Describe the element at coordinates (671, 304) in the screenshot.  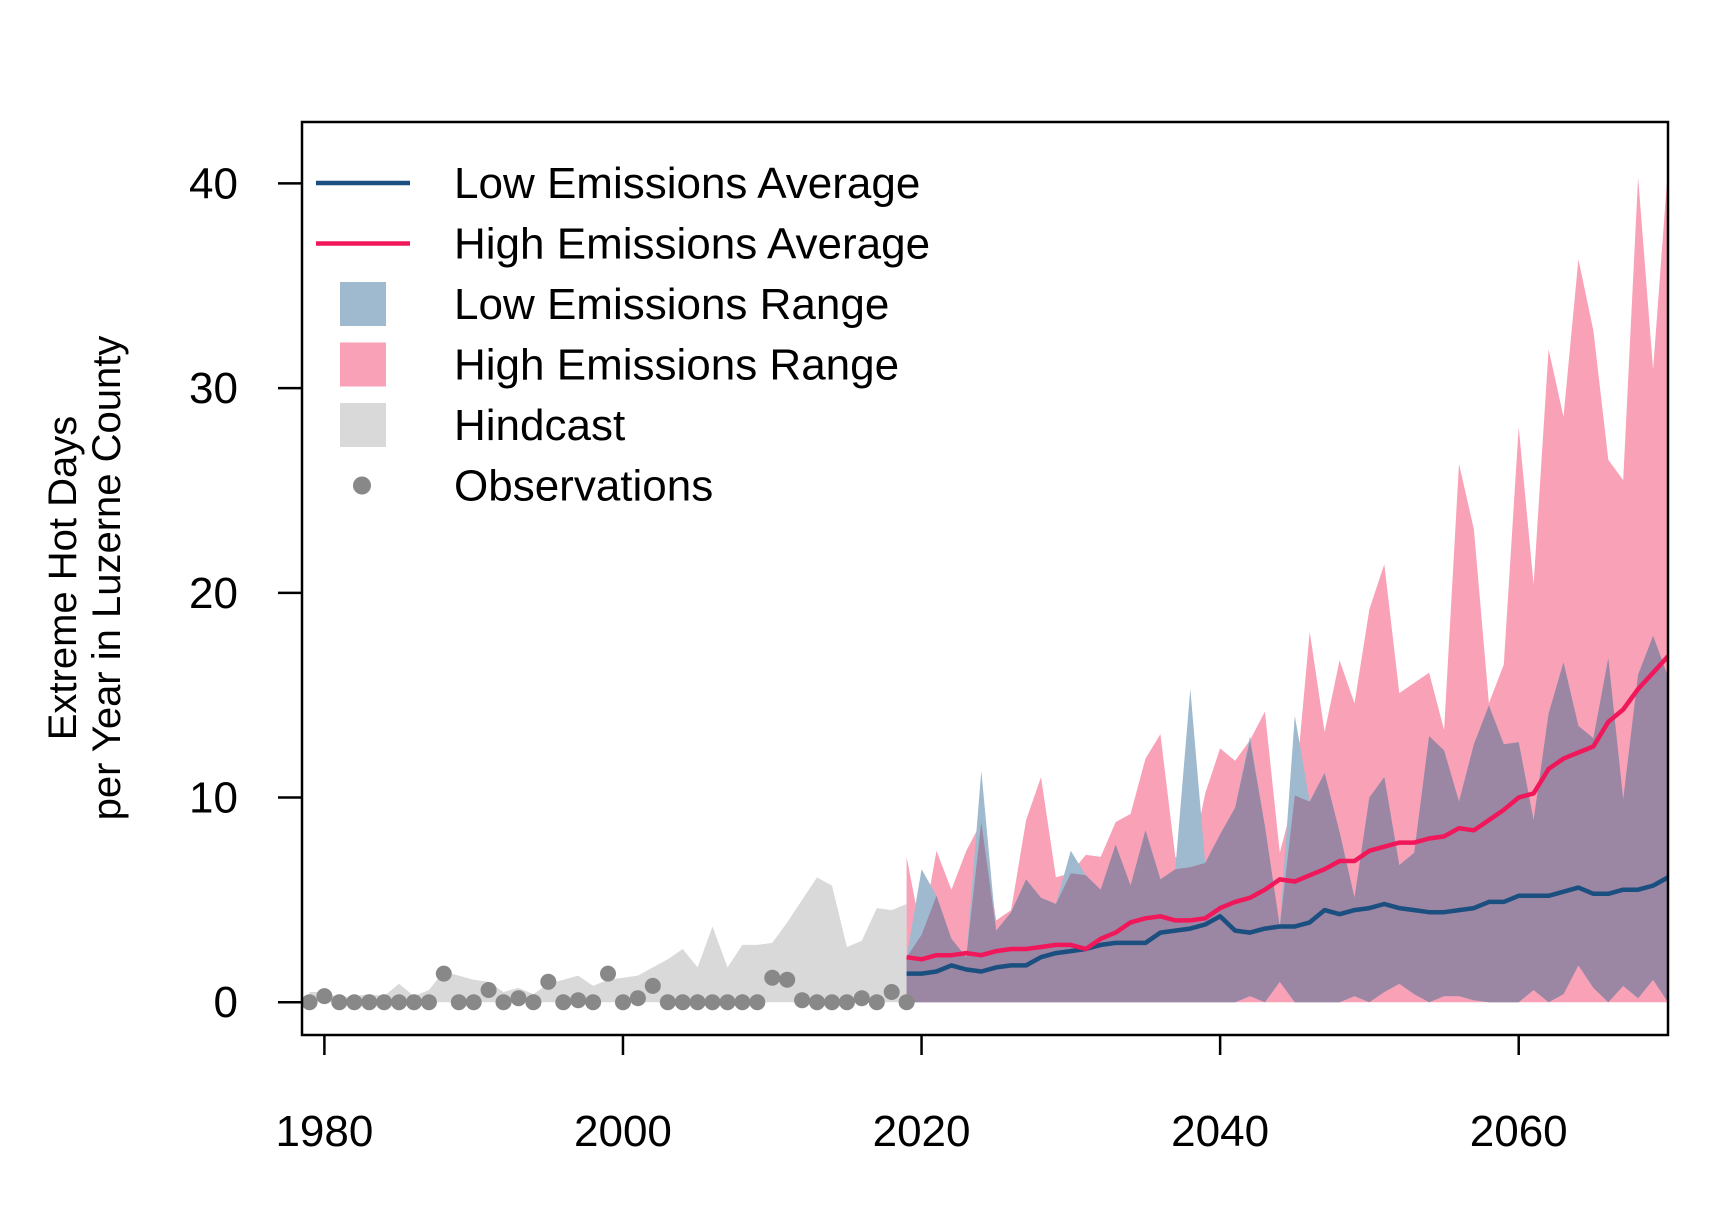
I see `legend-label: Low Emissions Range` at that location.